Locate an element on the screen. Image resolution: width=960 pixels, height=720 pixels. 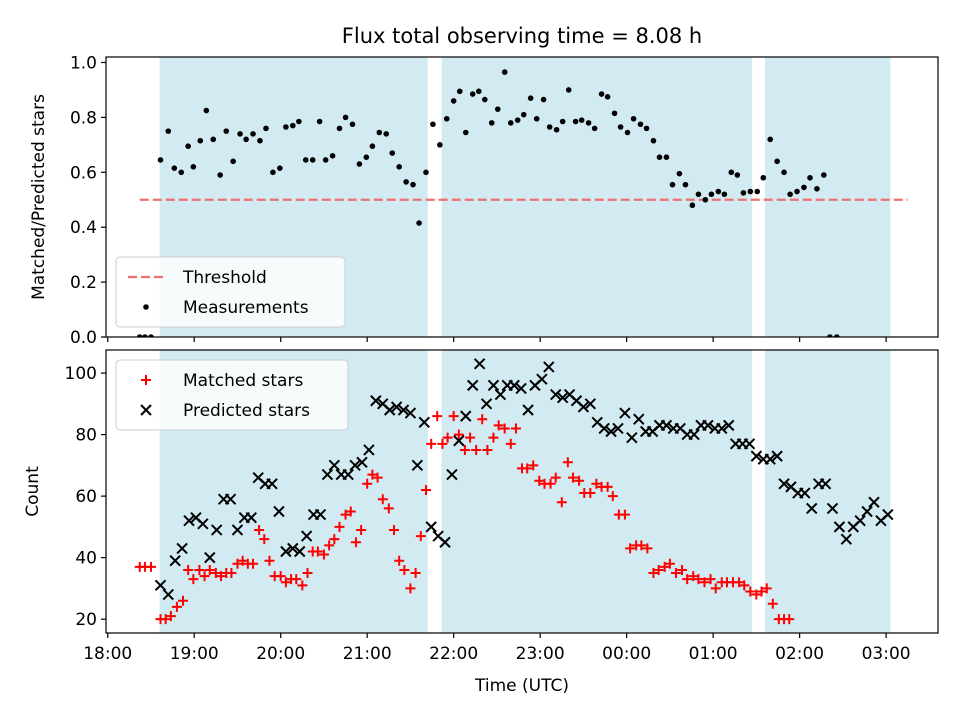
y-tick-label: 0.0 is located at coordinates (83, 338).